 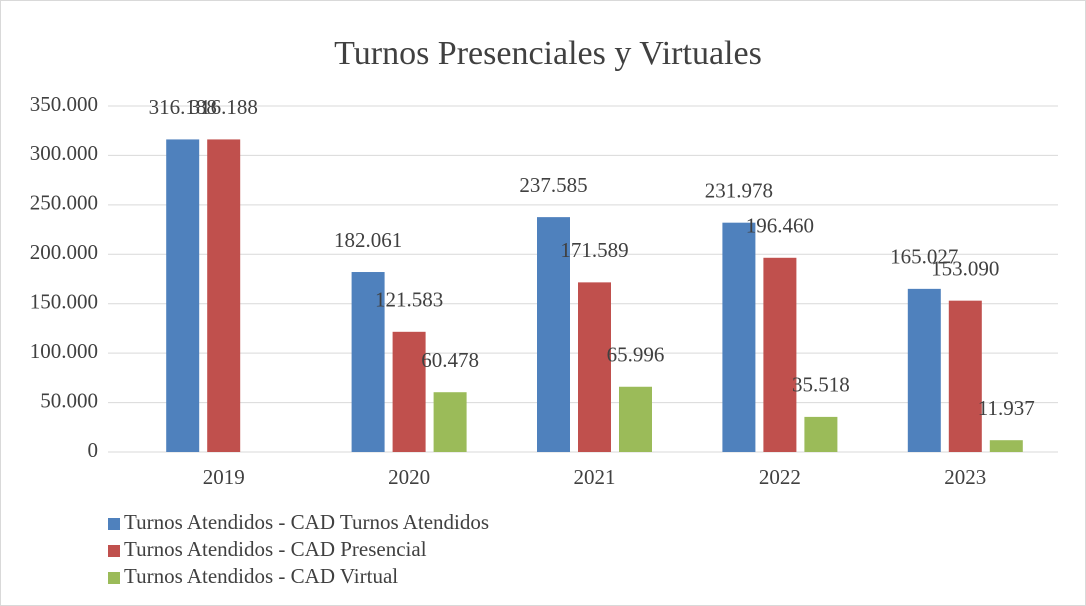 I want to click on data-label: 231.978, so click(x=739, y=190).